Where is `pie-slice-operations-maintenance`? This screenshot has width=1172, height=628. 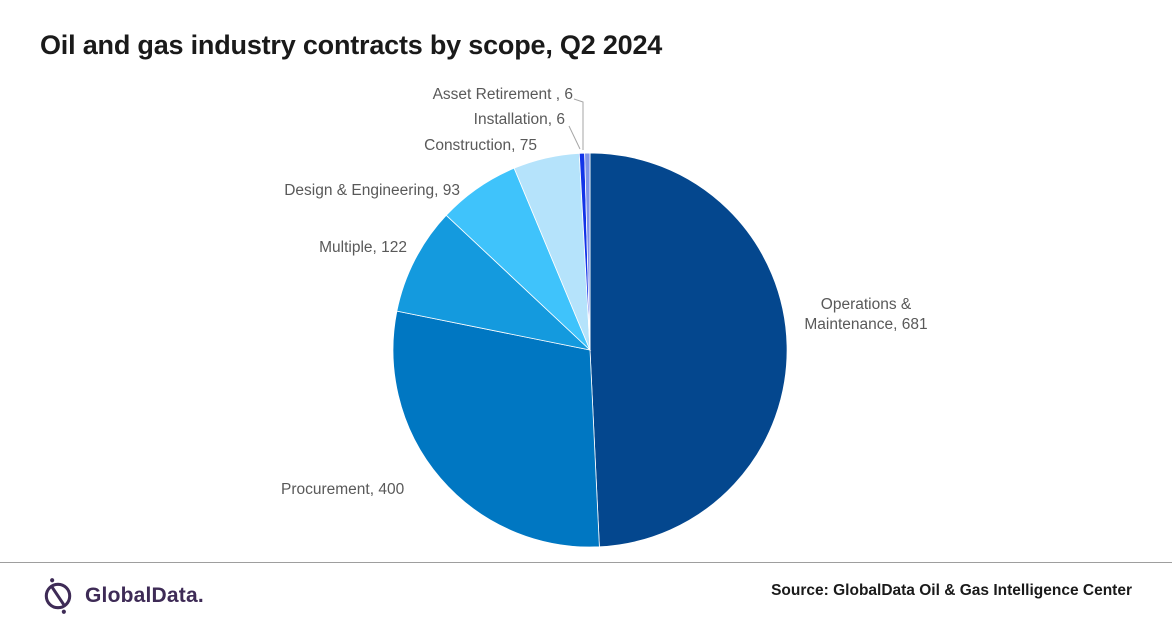
pie-slice-operations-maintenance is located at coordinates (688, 350).